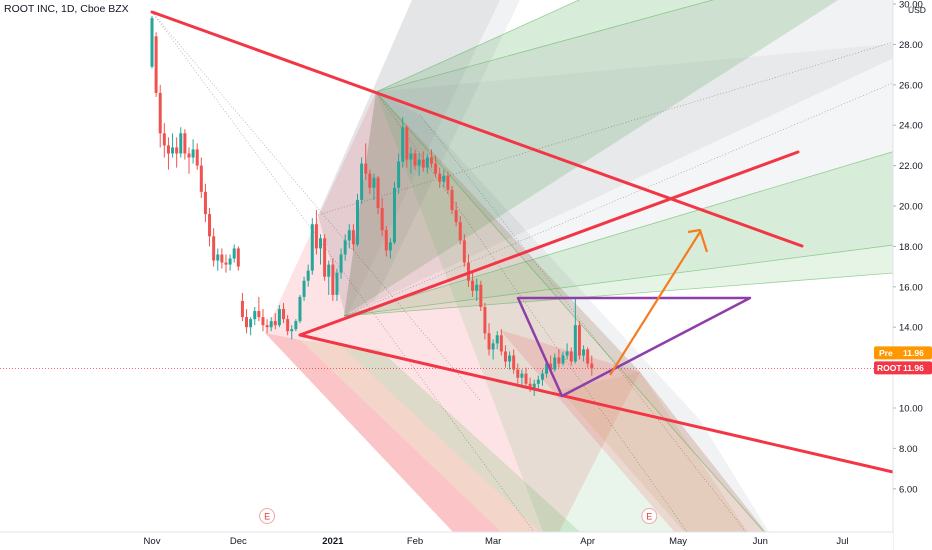 The image size is (932, 550). I want to click on grey-channel-band, so click(409, 159).